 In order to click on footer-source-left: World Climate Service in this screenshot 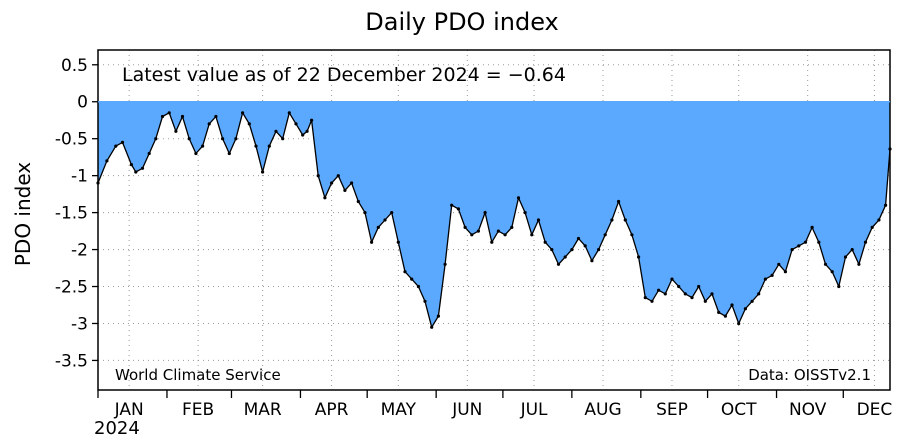, I will do `click(198, 375)`.